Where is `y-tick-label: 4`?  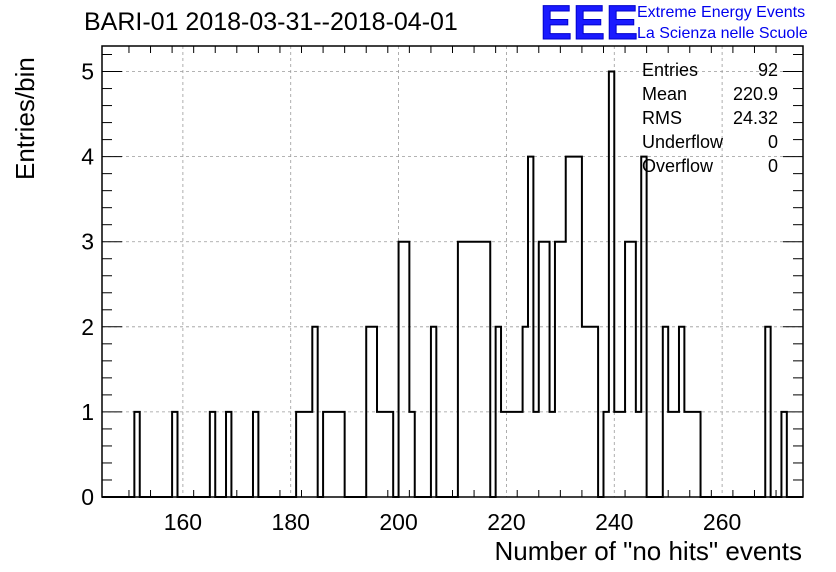
y-tick-label: 4 is located at coordinates (87, 157).